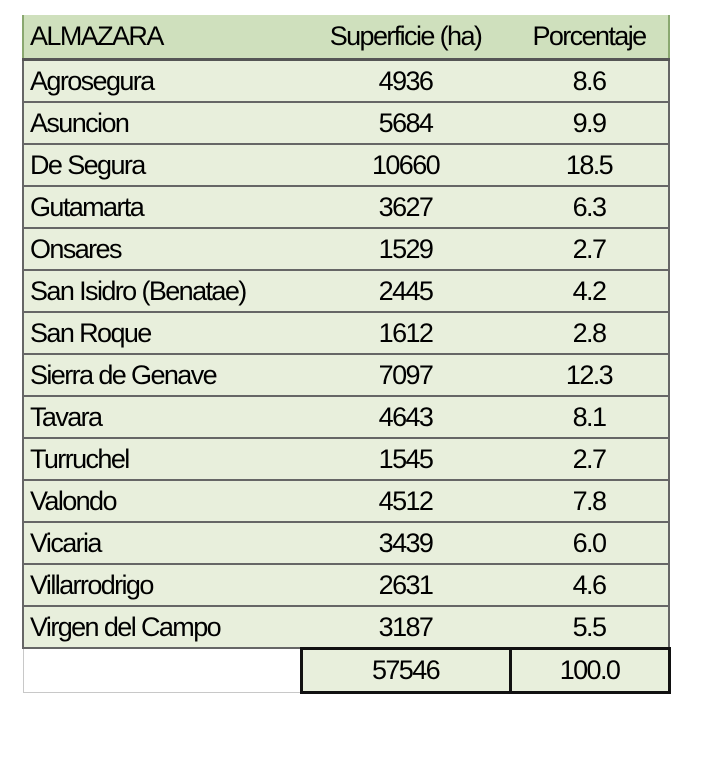 The image size is (711, 759). I want to click on header-row: ALMAZARA Superficie (ha) Porcentaje, so click(346, 38).